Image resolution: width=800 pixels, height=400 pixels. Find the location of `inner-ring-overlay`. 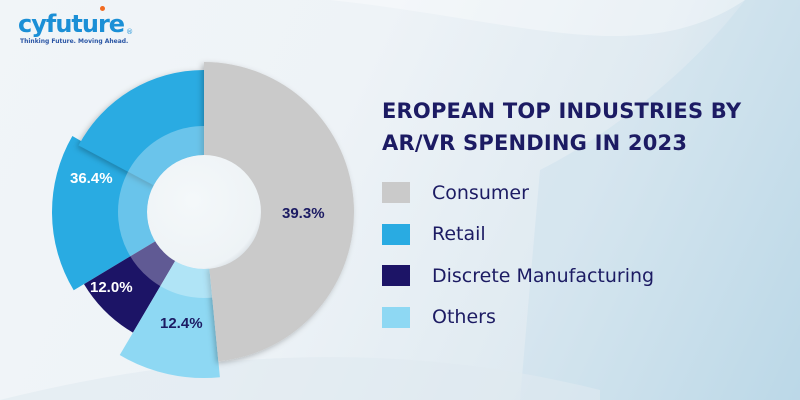

inner-ring-overlay is located at coordinates (203, 212).